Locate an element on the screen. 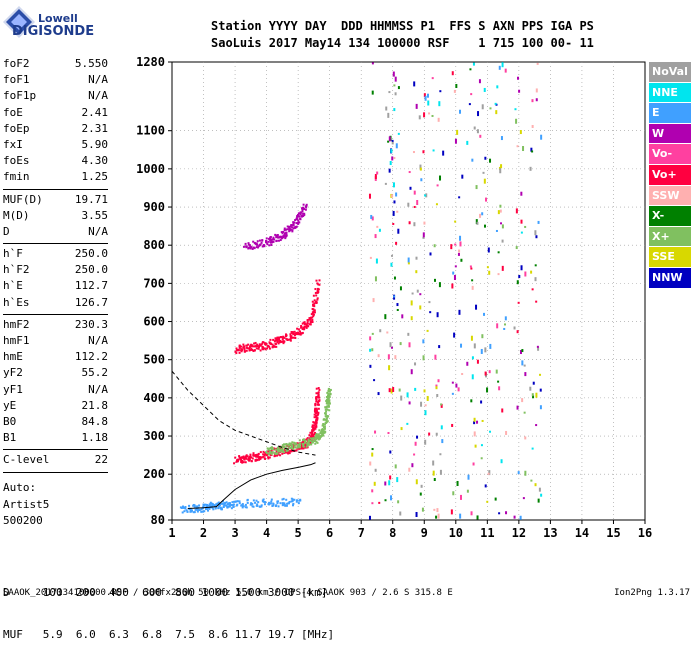 The height and width of the screenshot is (656, 700). y-tick-label: 800 is located at coordinates (154, 245).